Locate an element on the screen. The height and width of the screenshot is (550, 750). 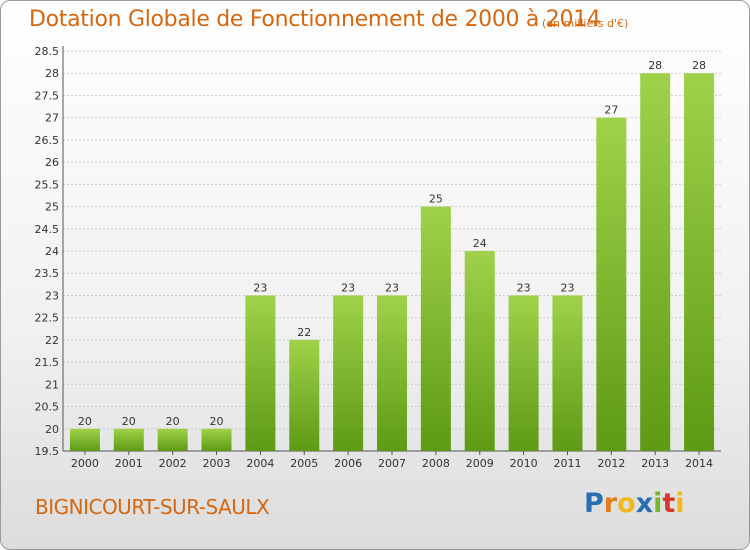
y-tick-label: 27 is located at coordinates (52, 118).